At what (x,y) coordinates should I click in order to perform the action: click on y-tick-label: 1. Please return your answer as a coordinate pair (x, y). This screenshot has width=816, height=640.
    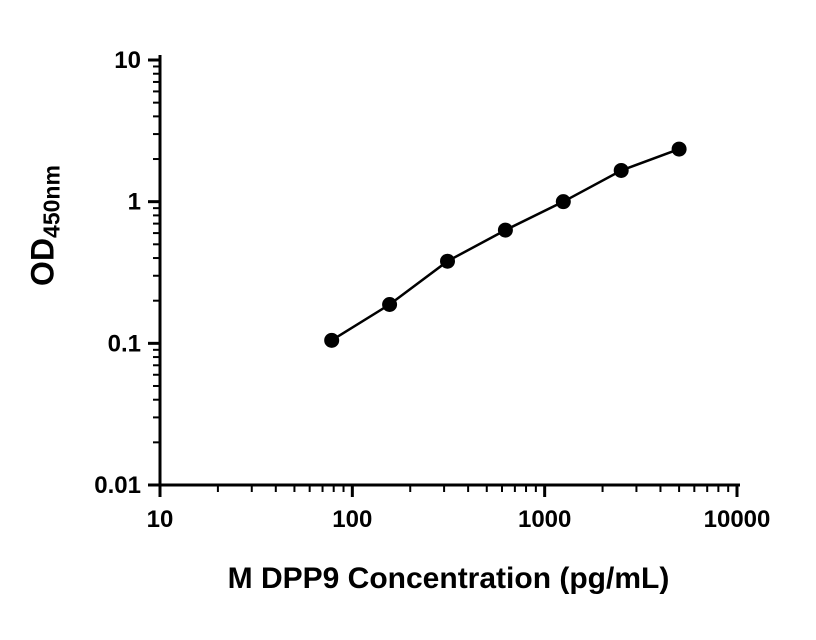
    Looking at the image, I should click on (134, 202).